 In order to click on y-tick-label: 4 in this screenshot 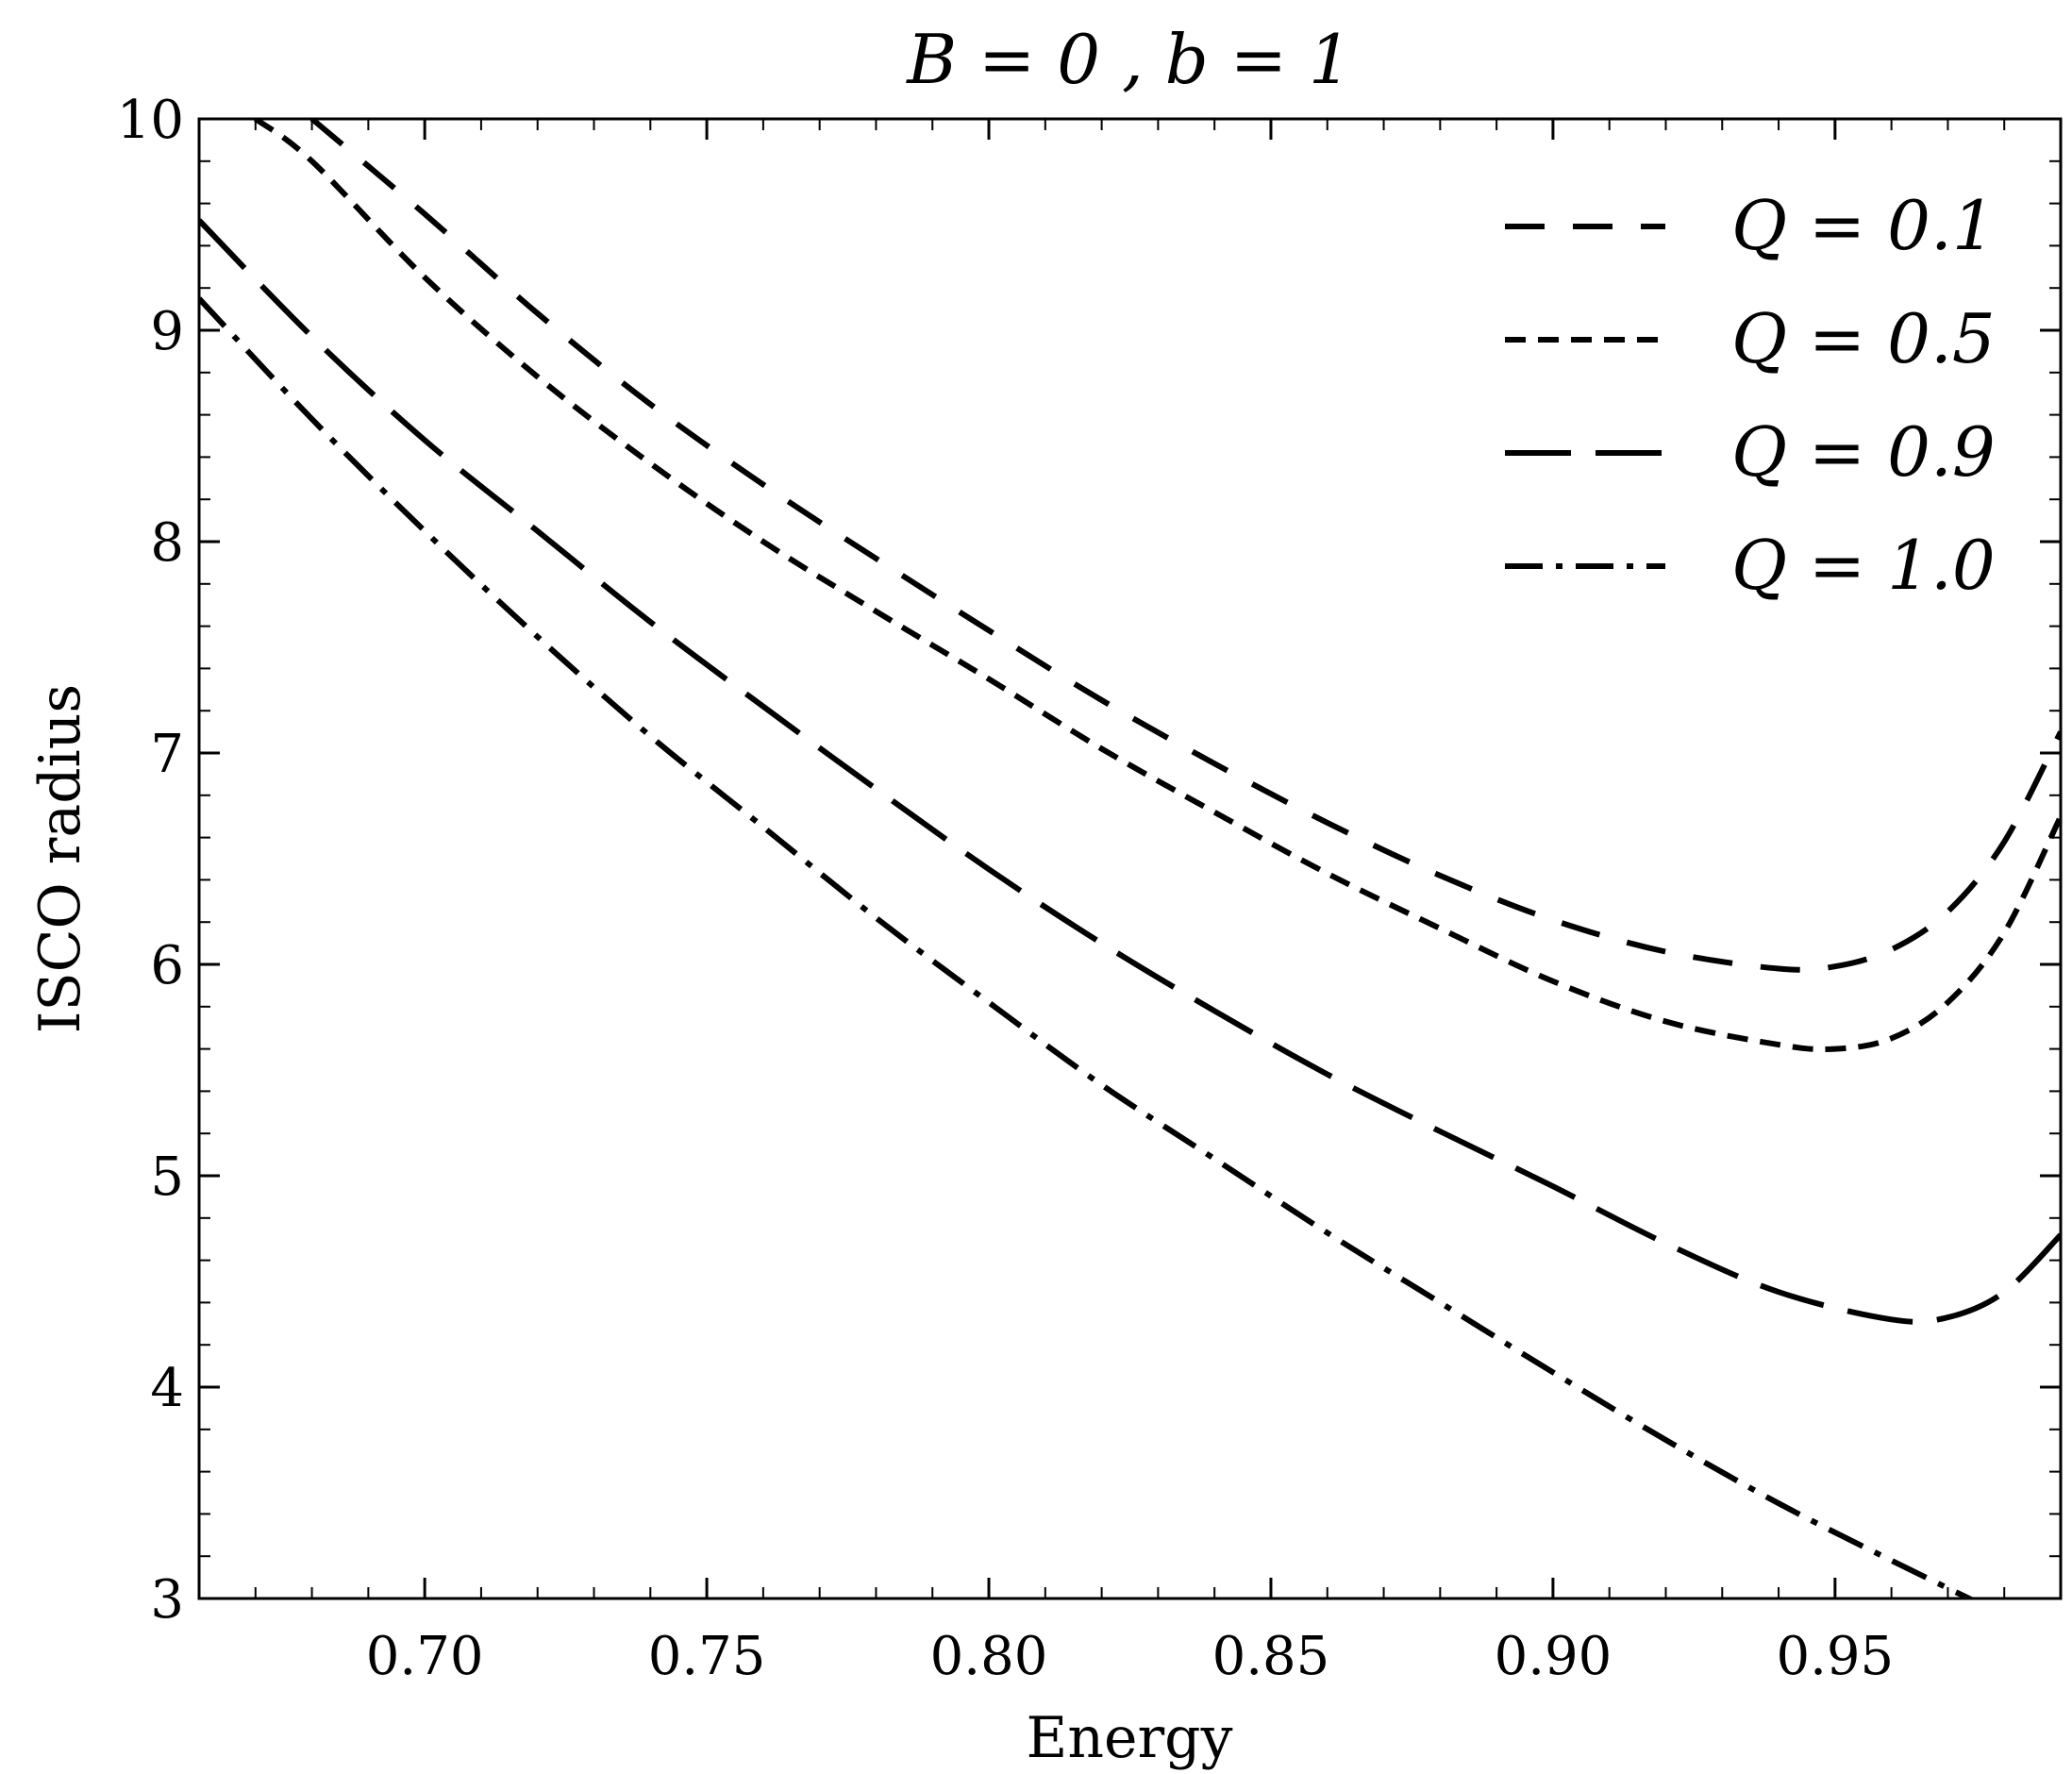, I will do `click(167, 1388)`.